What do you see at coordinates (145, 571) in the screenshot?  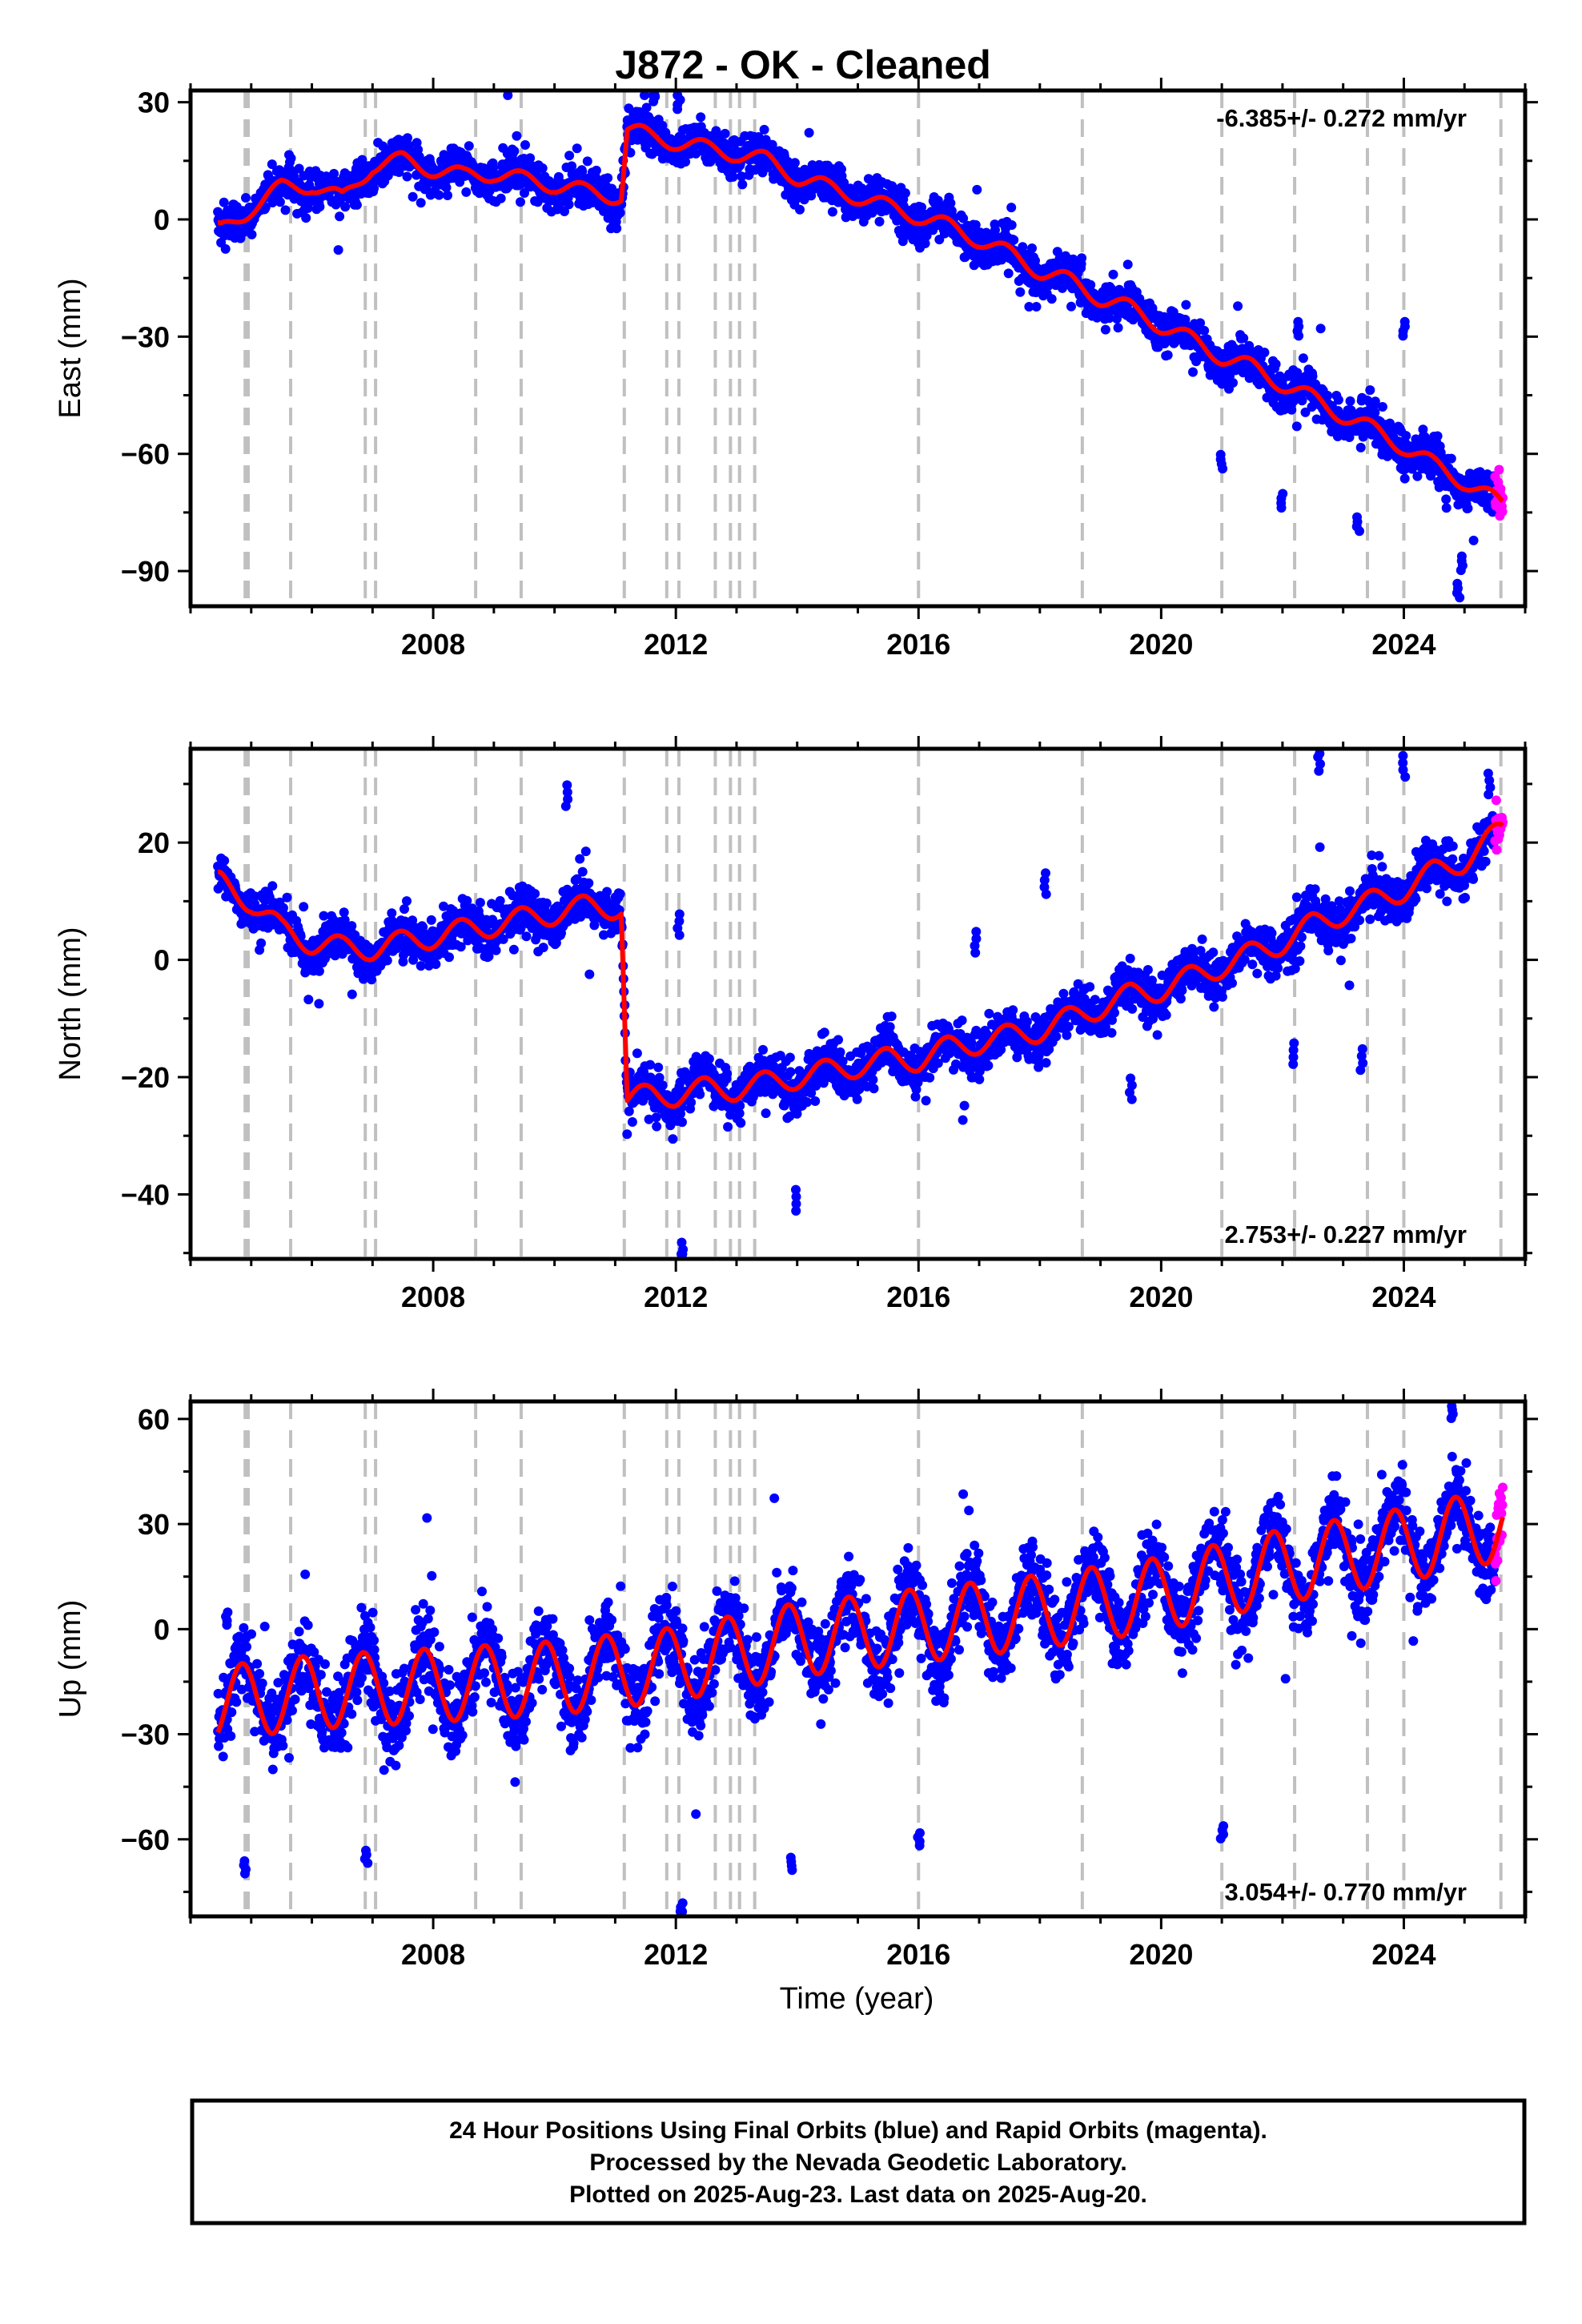 I see `east-y-tick-label--90: −90` at bounding box center [145, 571].